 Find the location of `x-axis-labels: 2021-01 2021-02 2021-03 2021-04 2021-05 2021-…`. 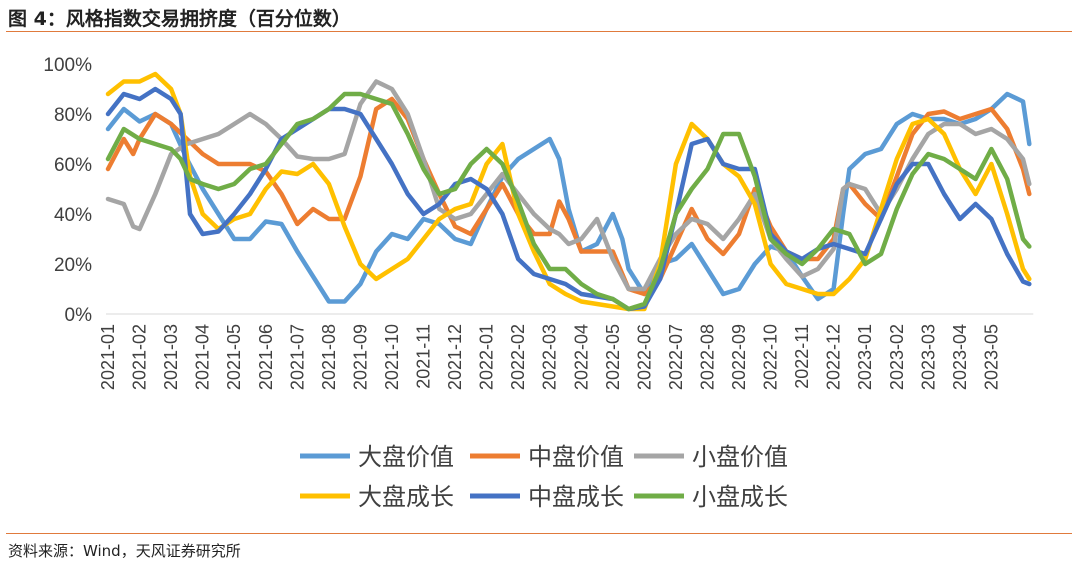

x-axis-labels: 2021-01 2021-02 2021-03 2021-04 2021-05 2021-… is located at coordinates (549, 357).